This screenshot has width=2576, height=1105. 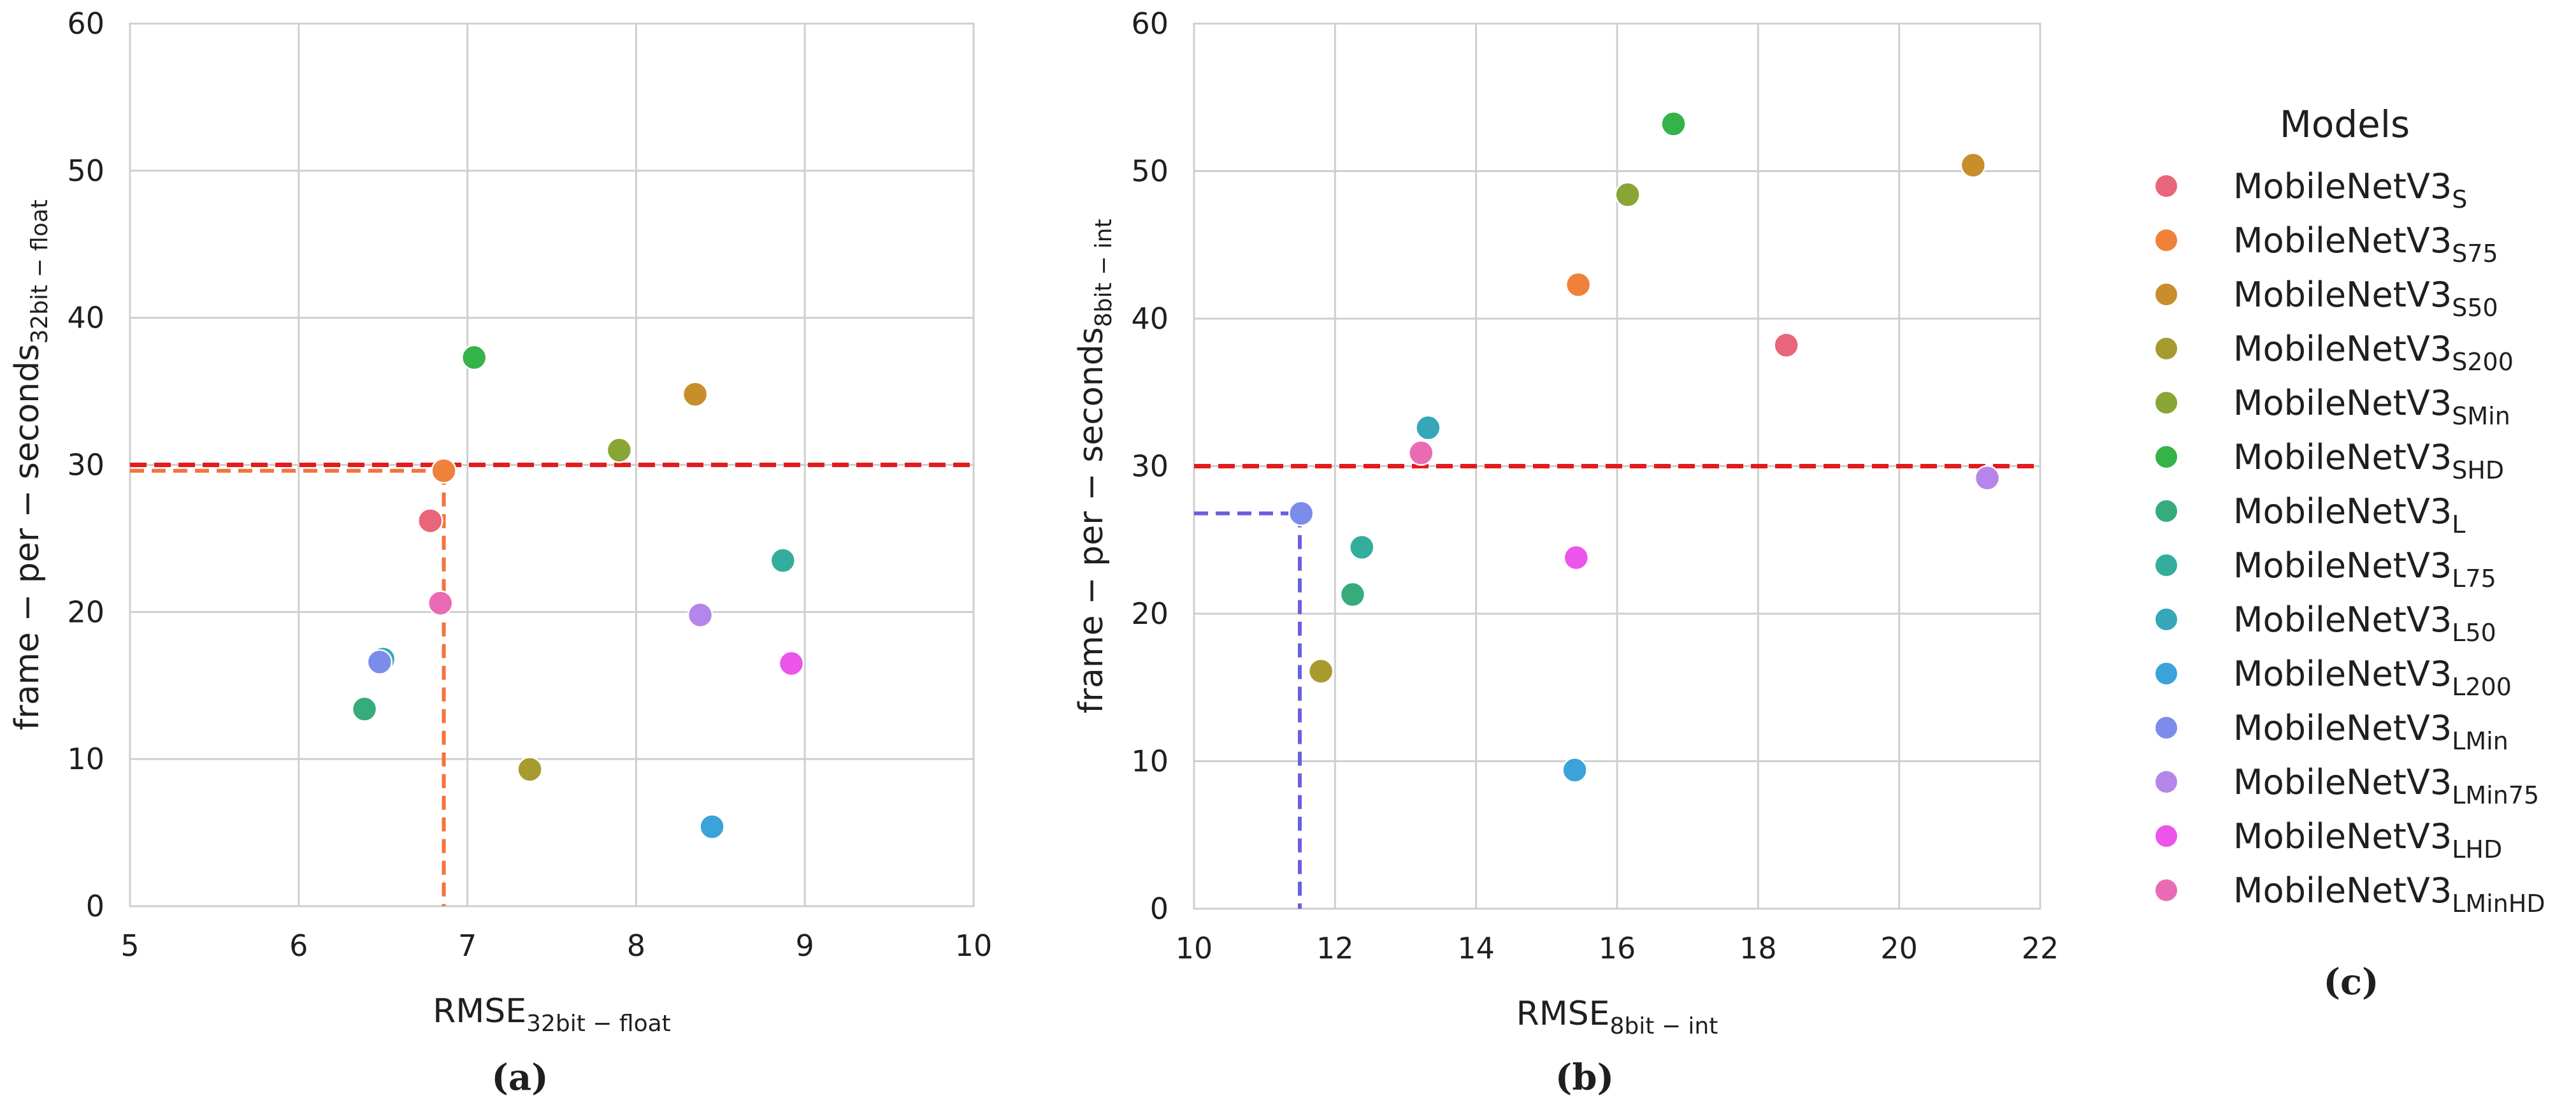 I want to click on y-axis-label-sub: 32bit − float, so click(x=40, y=271).